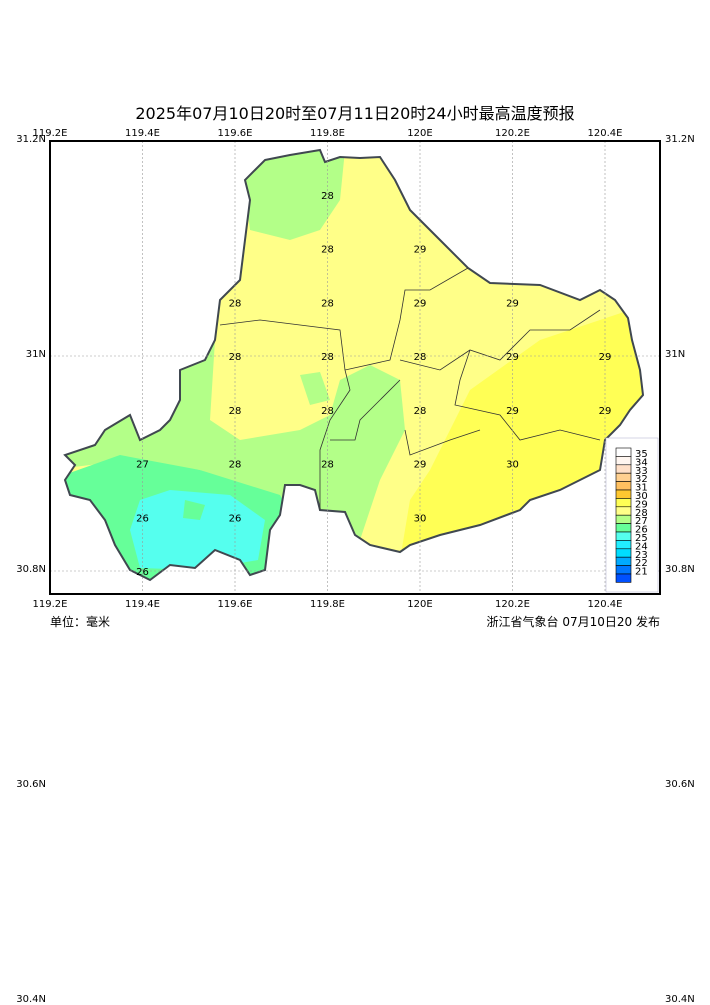 This screenshot has height=1005, width=710. I want to click on legend-label: 26, so click(641, 530).